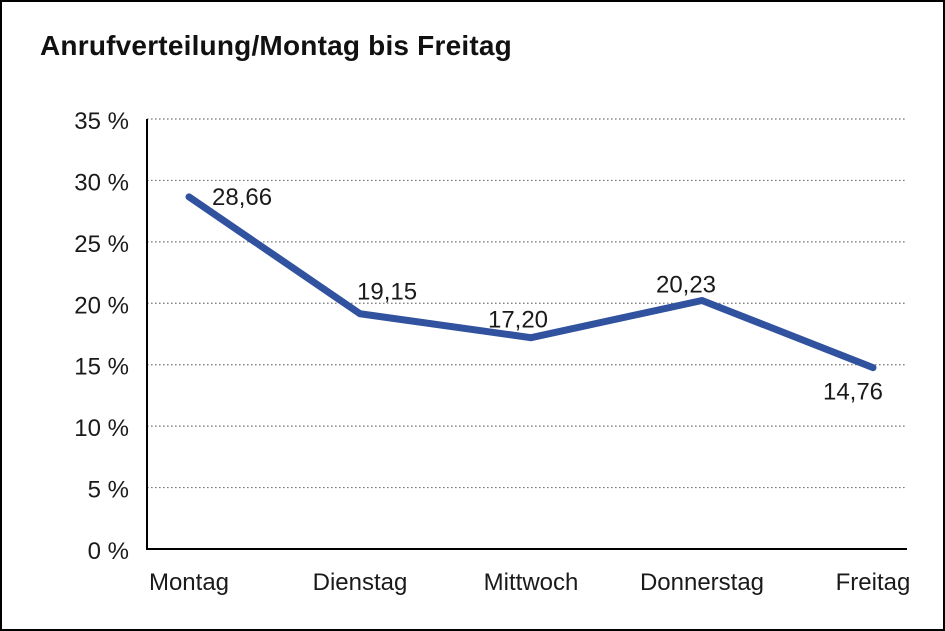 The height and width of the screenshot is (631, 945). Describe the element at coordinates (101, 121) in the screenshot. I see `y-tick-label: 35 %` at that location.